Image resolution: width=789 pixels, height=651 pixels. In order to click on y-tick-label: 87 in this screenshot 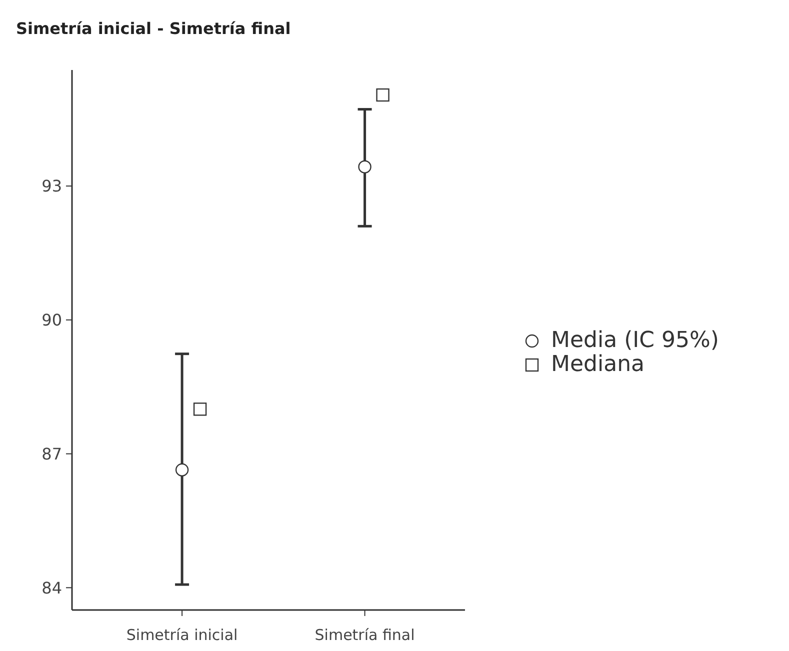, I will do `click(52, 454)`.